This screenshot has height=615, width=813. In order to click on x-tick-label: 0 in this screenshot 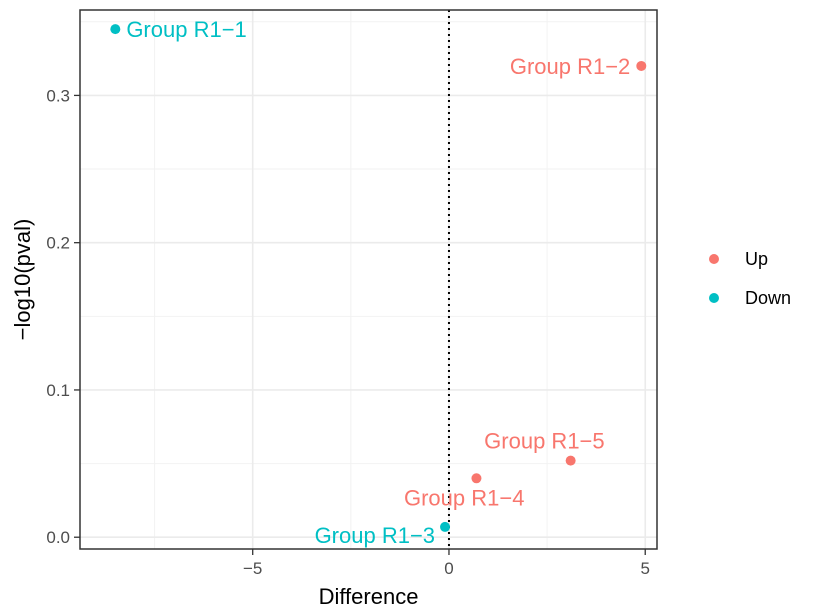, I will do `click(448, 568)`.